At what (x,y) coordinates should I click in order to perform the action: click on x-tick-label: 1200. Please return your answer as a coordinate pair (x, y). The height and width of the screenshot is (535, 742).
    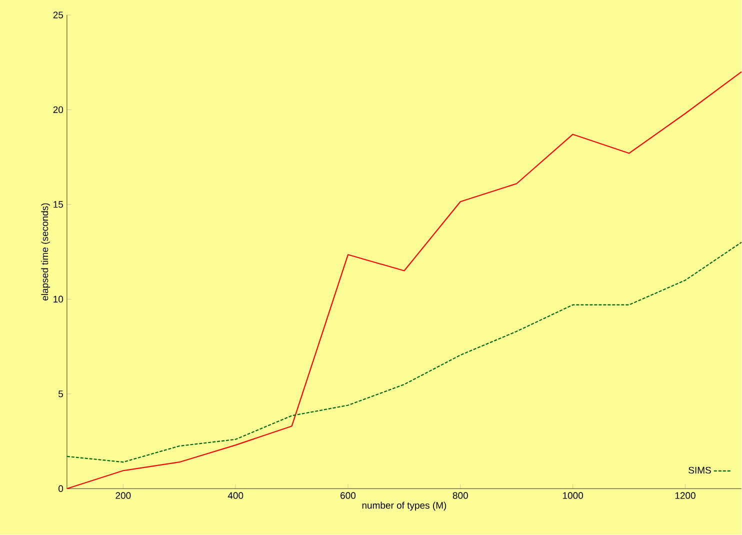
    Looking at the image, I should click on (685, 496).